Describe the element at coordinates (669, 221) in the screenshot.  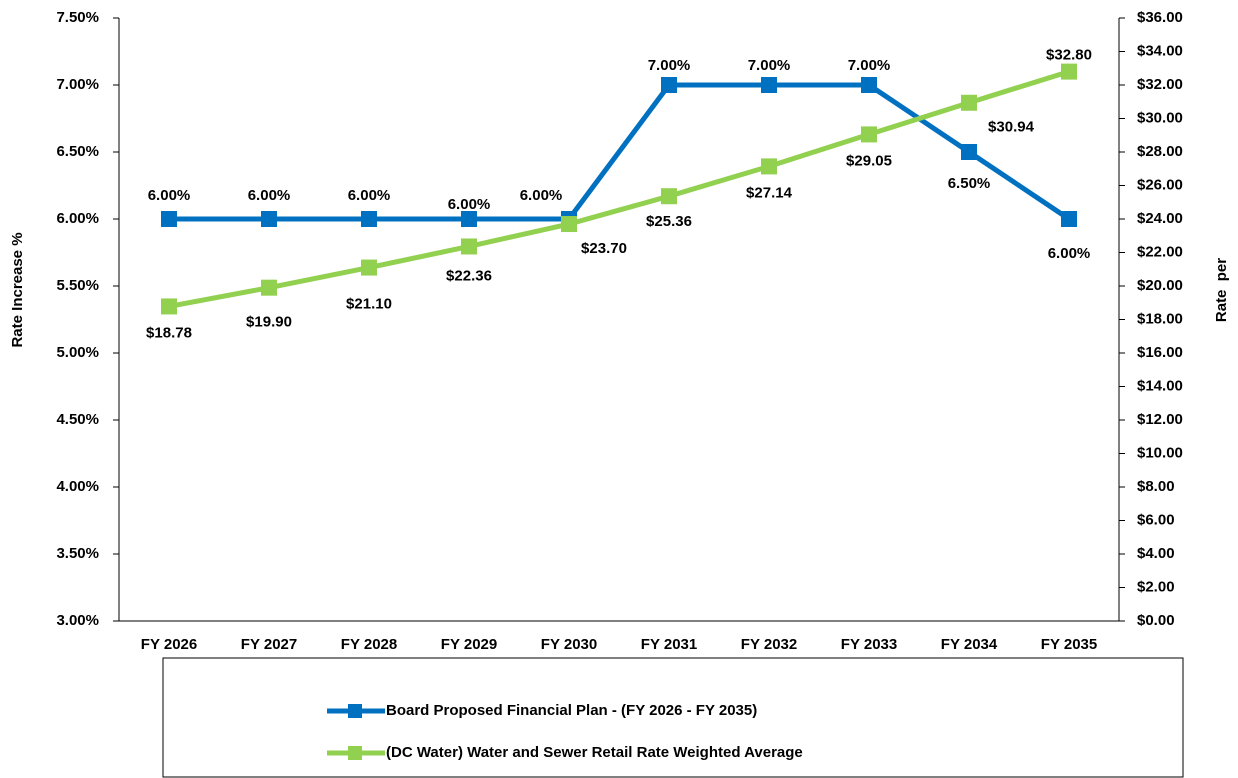
I see `data-label: $25.36` at that location.